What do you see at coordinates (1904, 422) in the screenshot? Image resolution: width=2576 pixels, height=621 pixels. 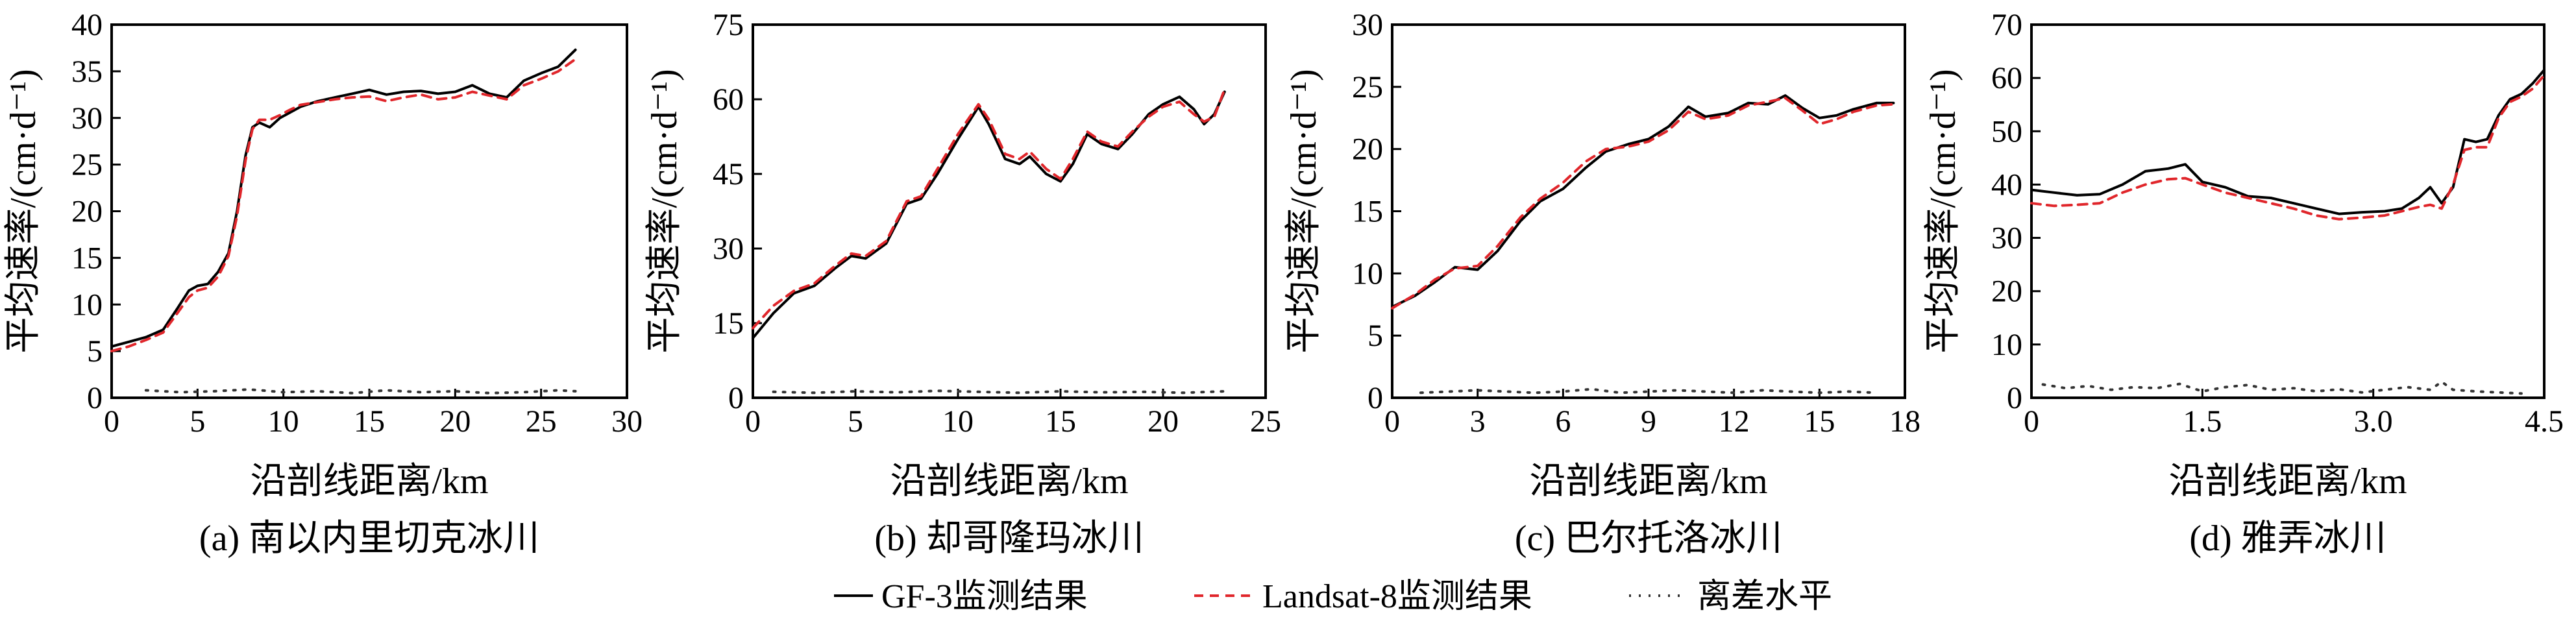 I see `x-tick-label: 18` at bounding box center [1904, 422].